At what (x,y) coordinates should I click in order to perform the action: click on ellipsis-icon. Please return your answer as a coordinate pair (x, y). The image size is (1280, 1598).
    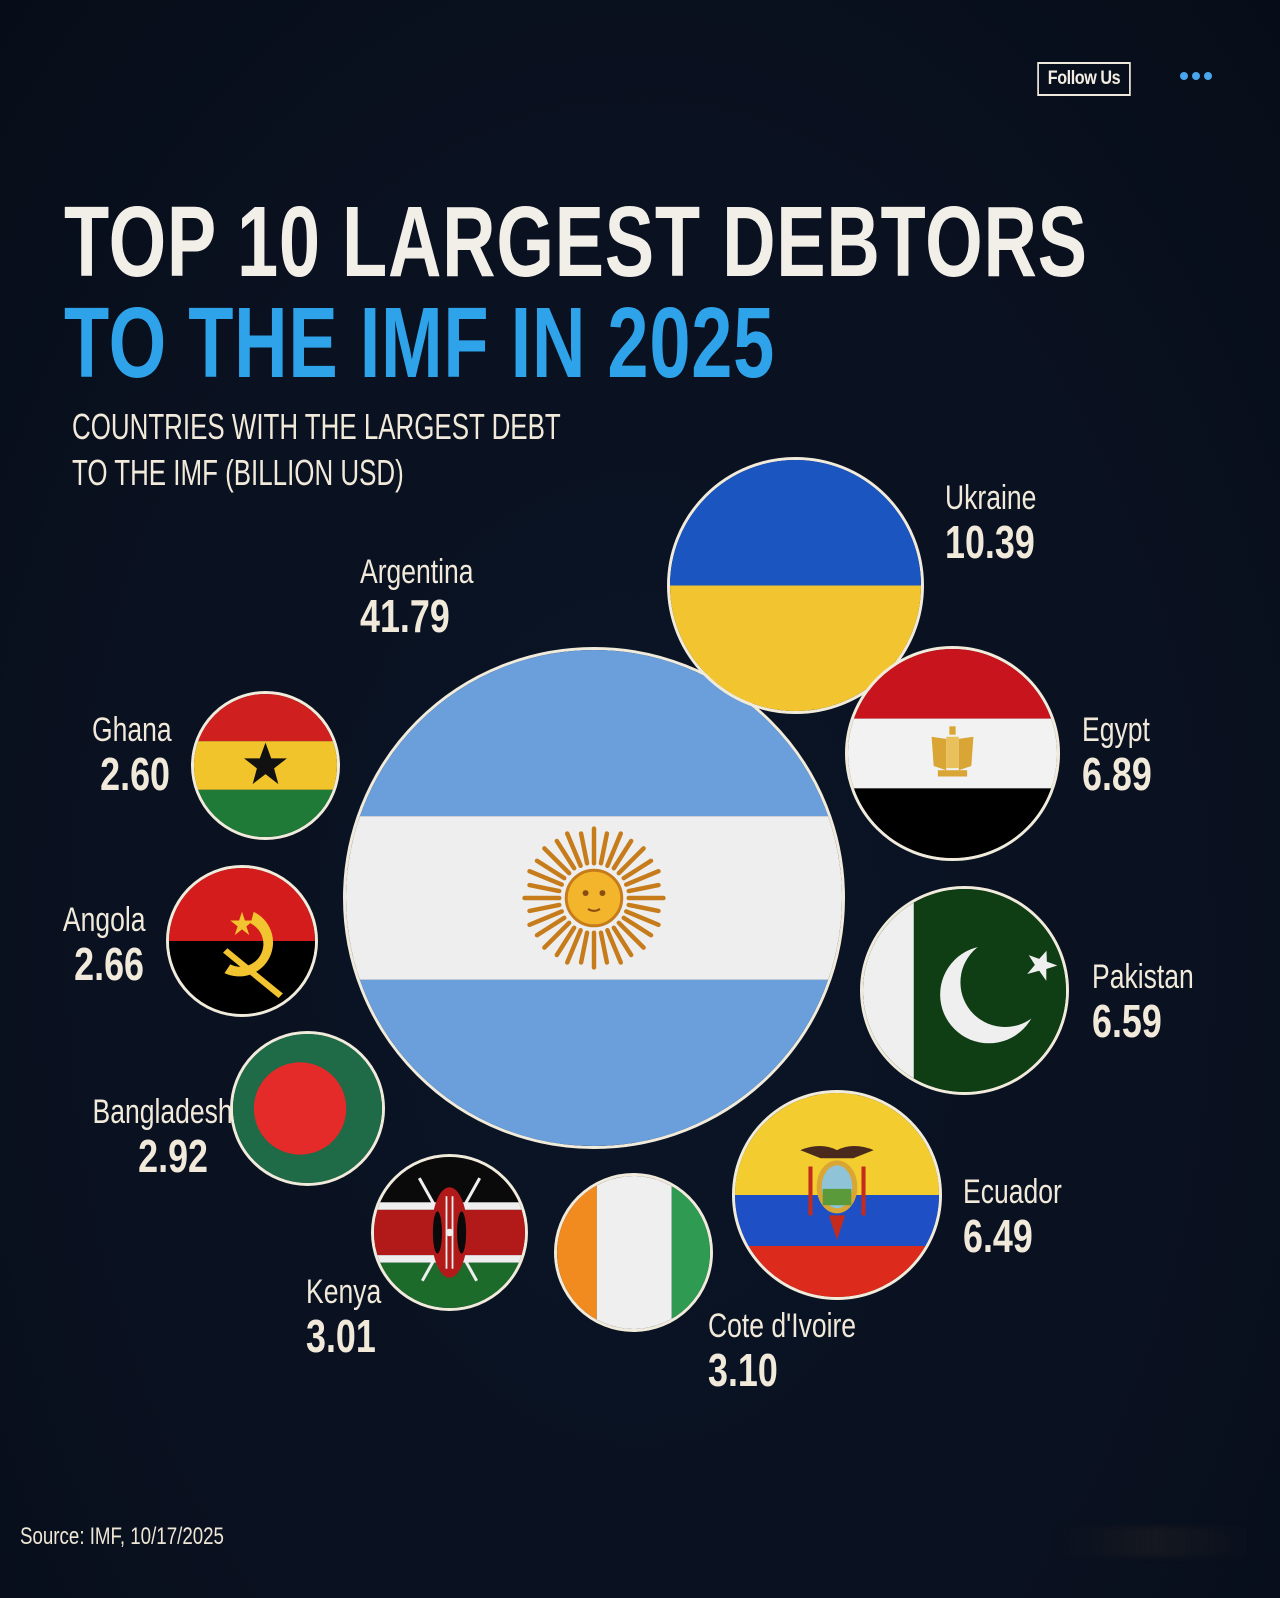
    Looking at the image, I should click on (1196, 76).